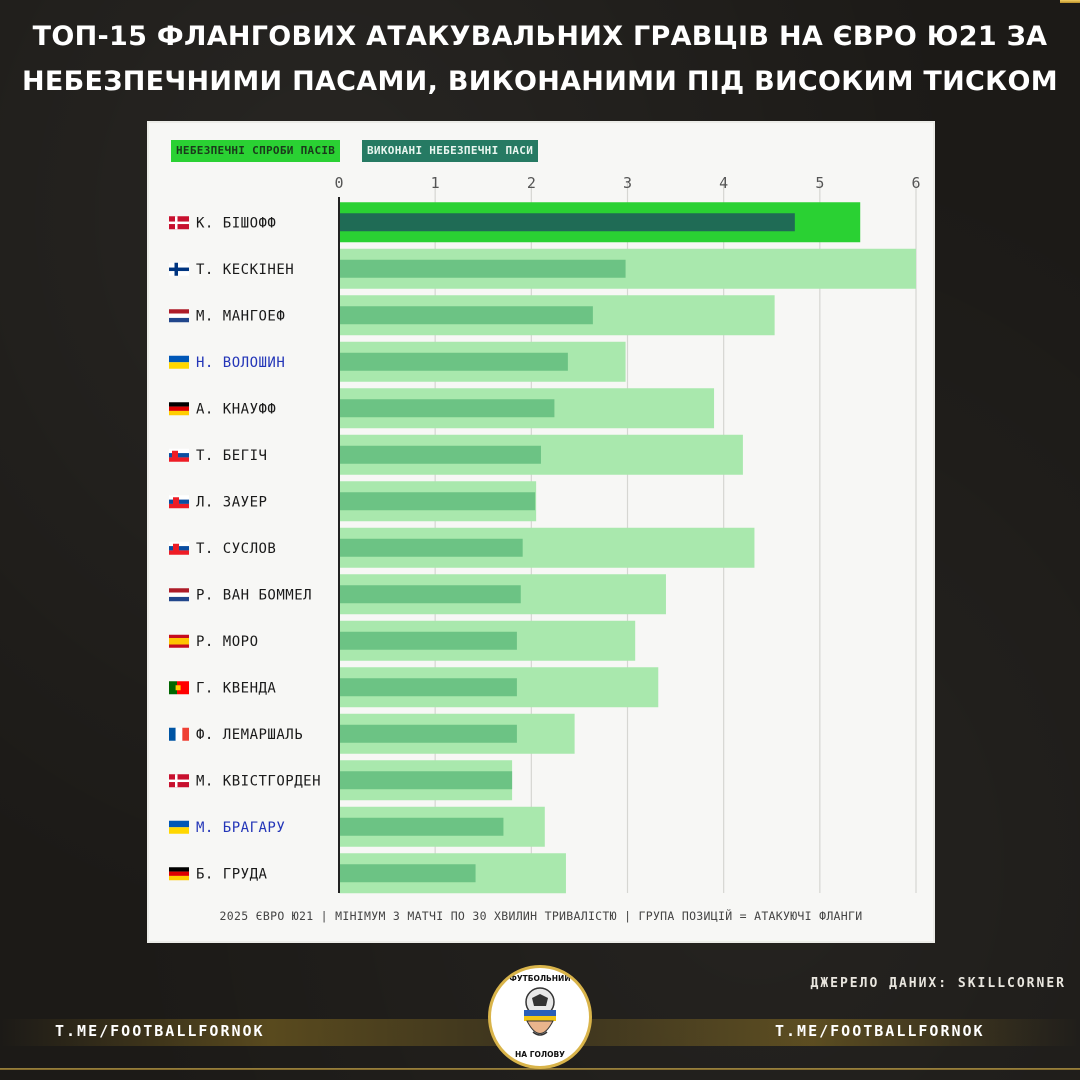 Image resolution: width=1080 pixels, height=1080 pixels. What do you see at coordinates (236, 688) in the screenshot?
I see `player-label: Г. КВЕНДА` at bounding box center [236, 688].